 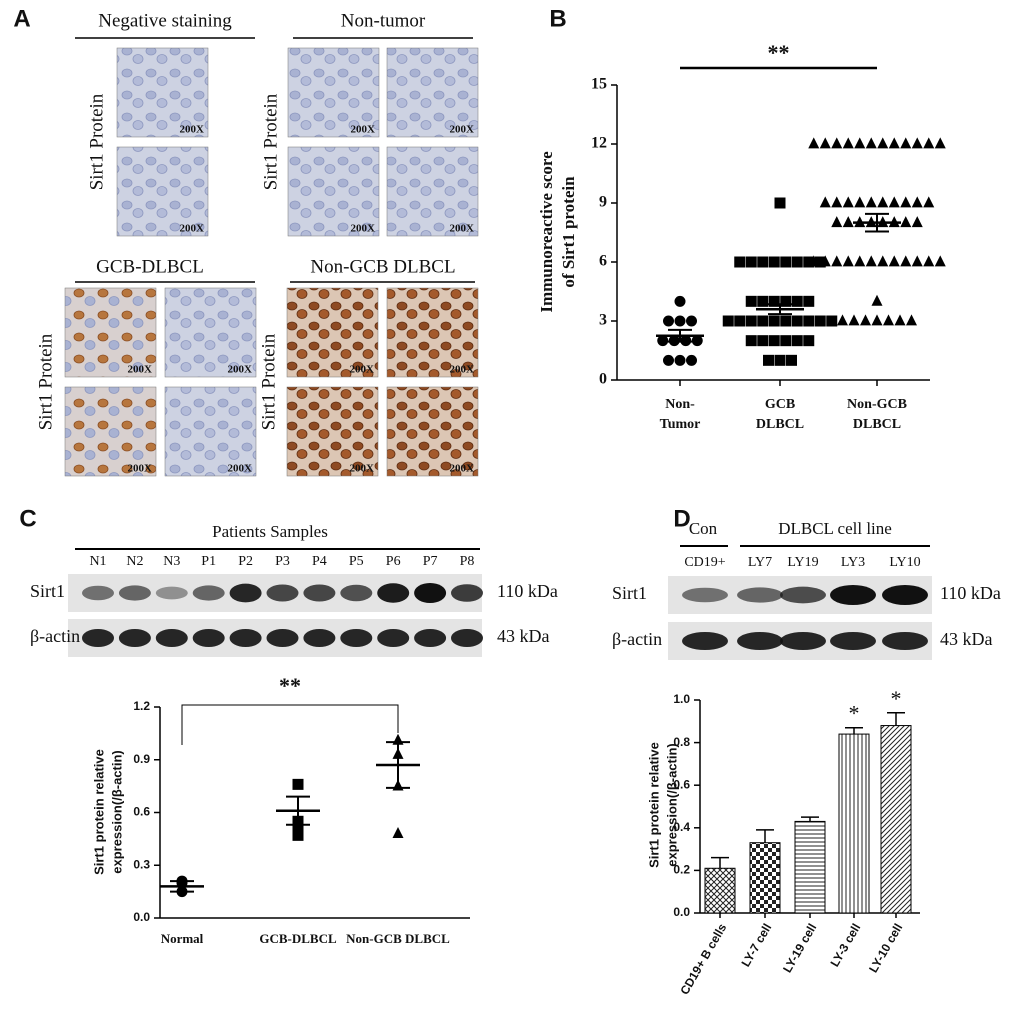 What do you see at coordinates (141, 864) in the screenshot?
I see `y-tick-label: 0.3` at bounding box center [141, 864].